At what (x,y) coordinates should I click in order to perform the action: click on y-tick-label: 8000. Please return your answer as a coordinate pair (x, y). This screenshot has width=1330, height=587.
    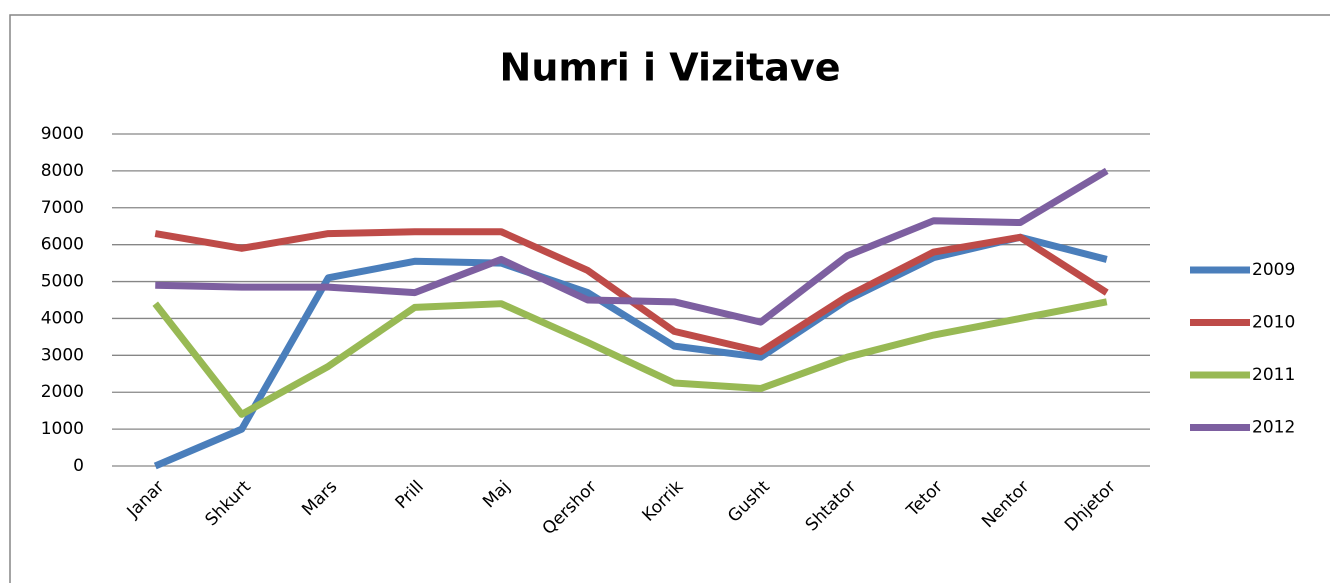
    Looking at the image, I should click on (62, 171).